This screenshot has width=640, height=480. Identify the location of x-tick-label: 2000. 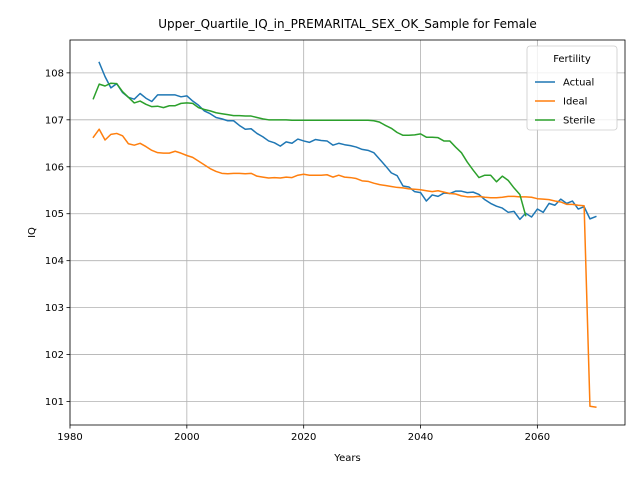
(186, 437).